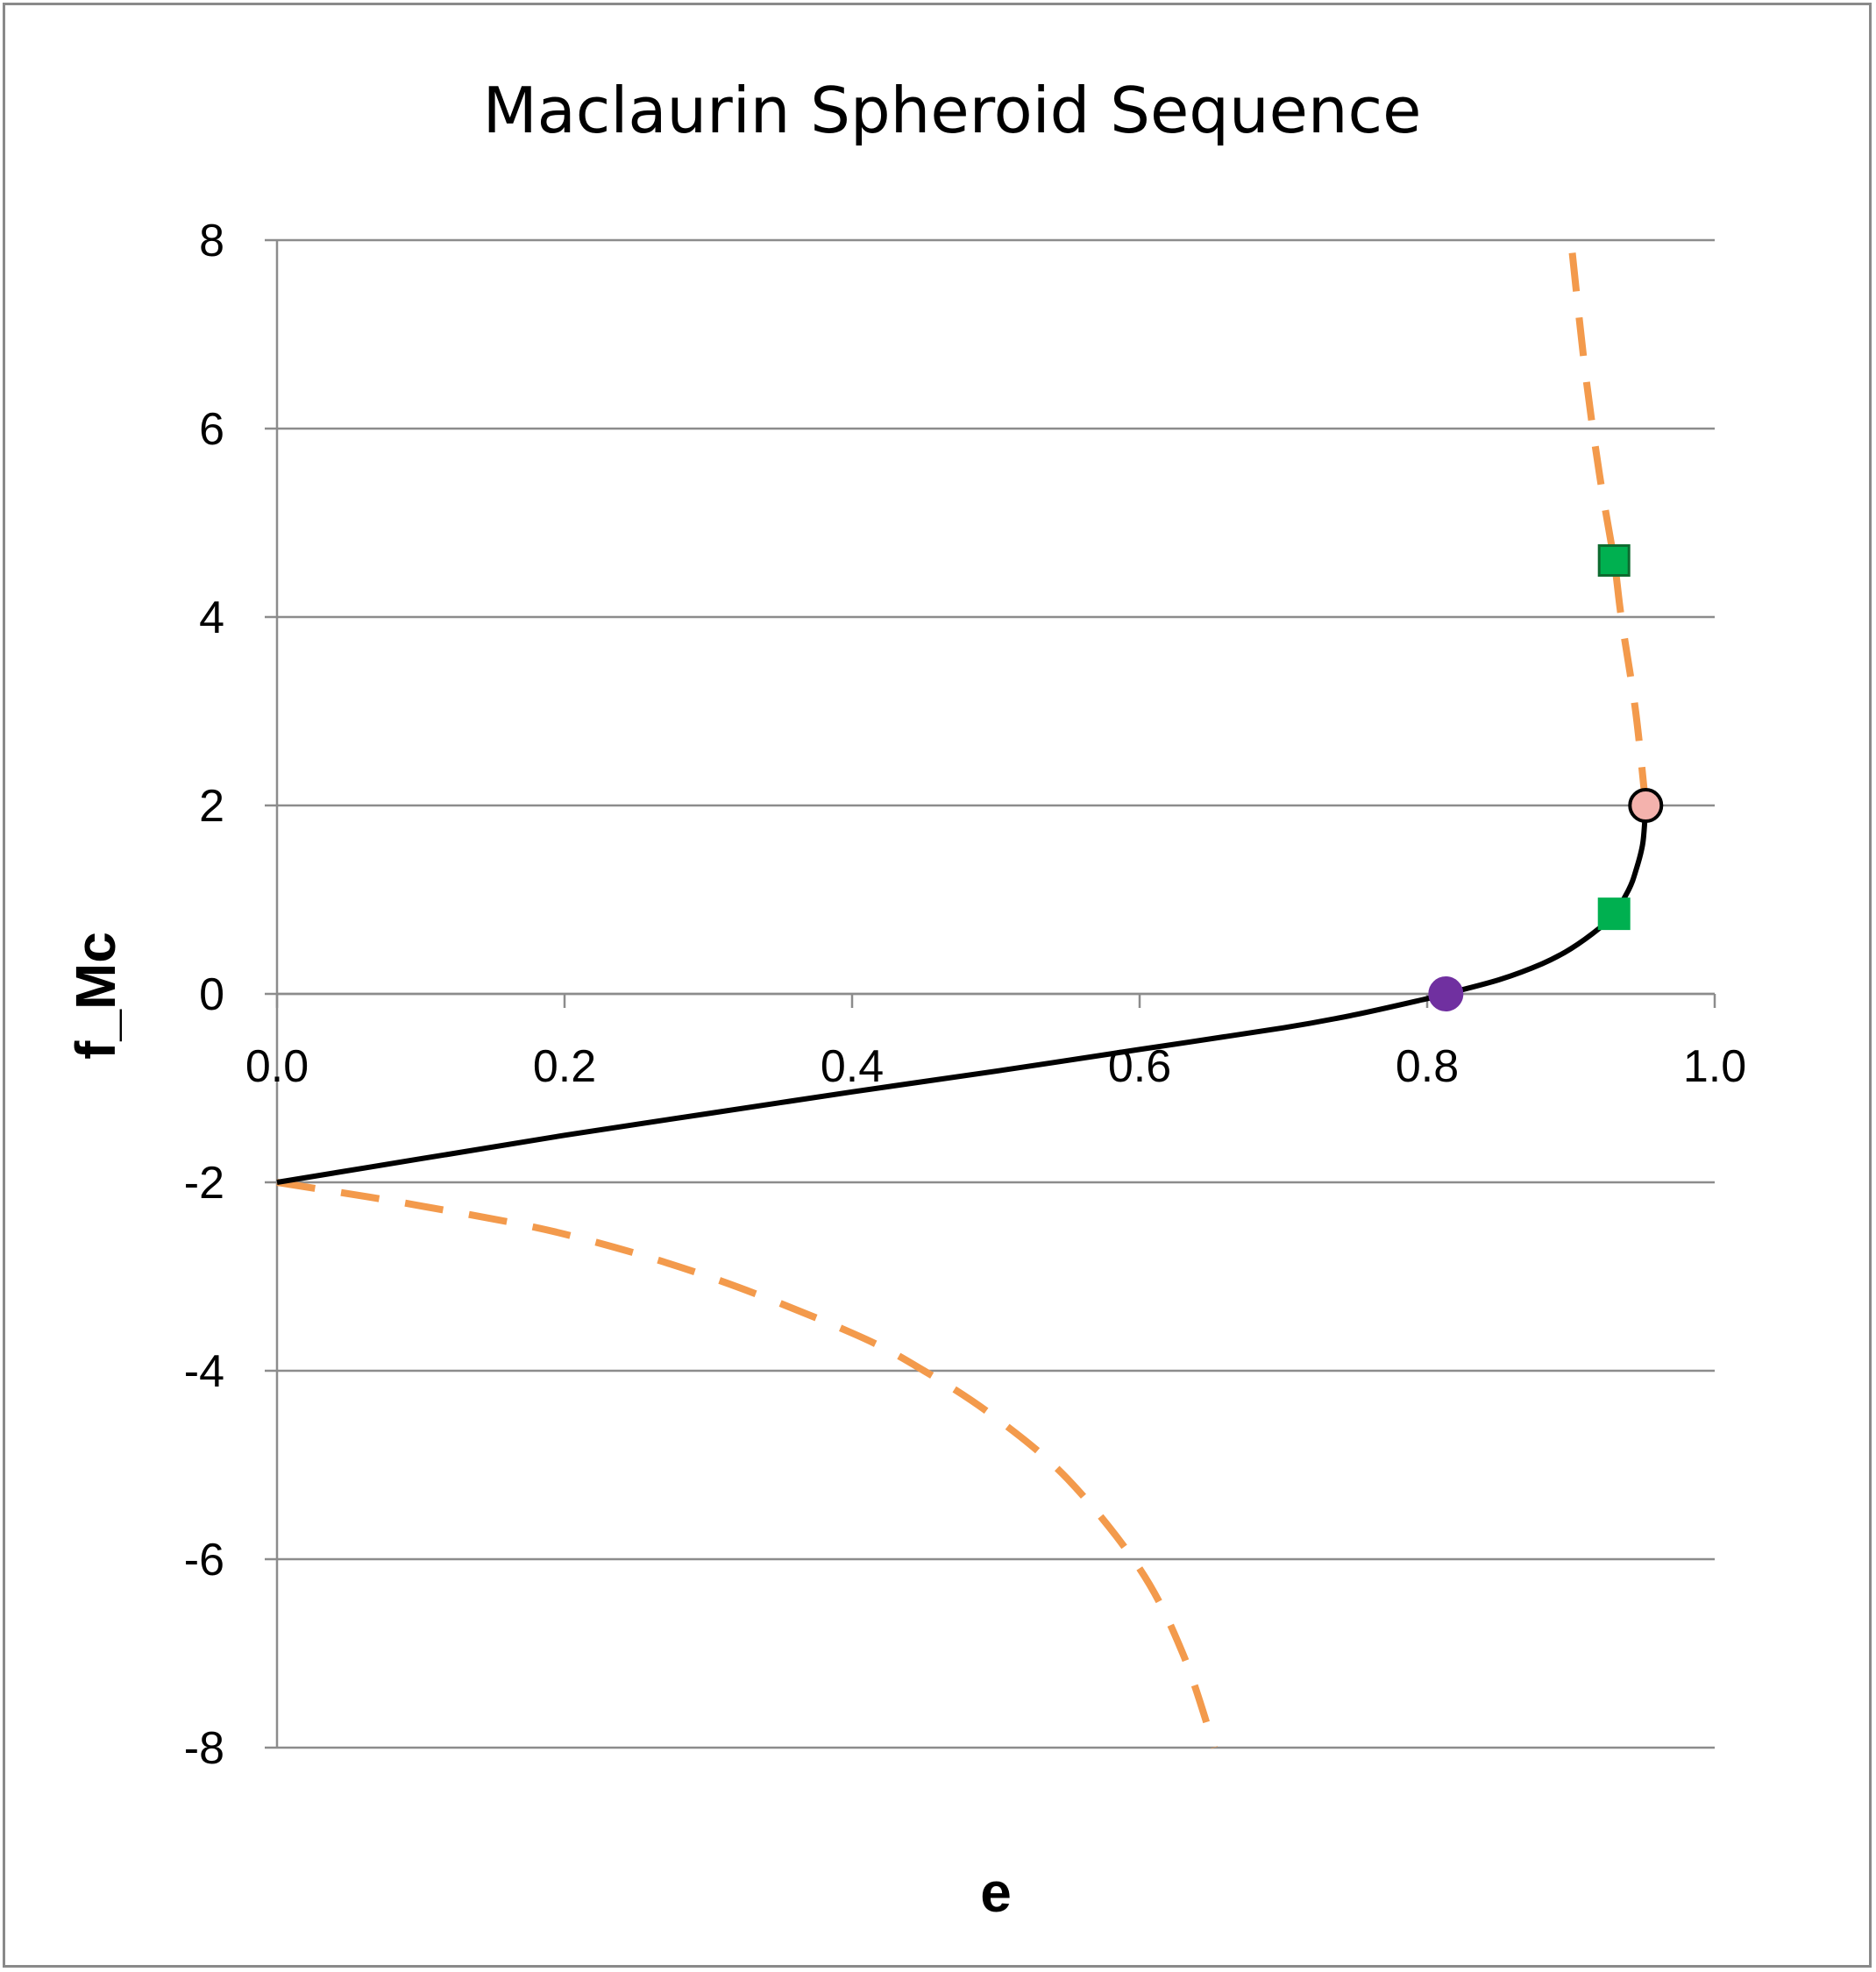  Describe the element at coordinates (204, 1748) in the screenshot. I see `y-tick-label: -8` at that location.